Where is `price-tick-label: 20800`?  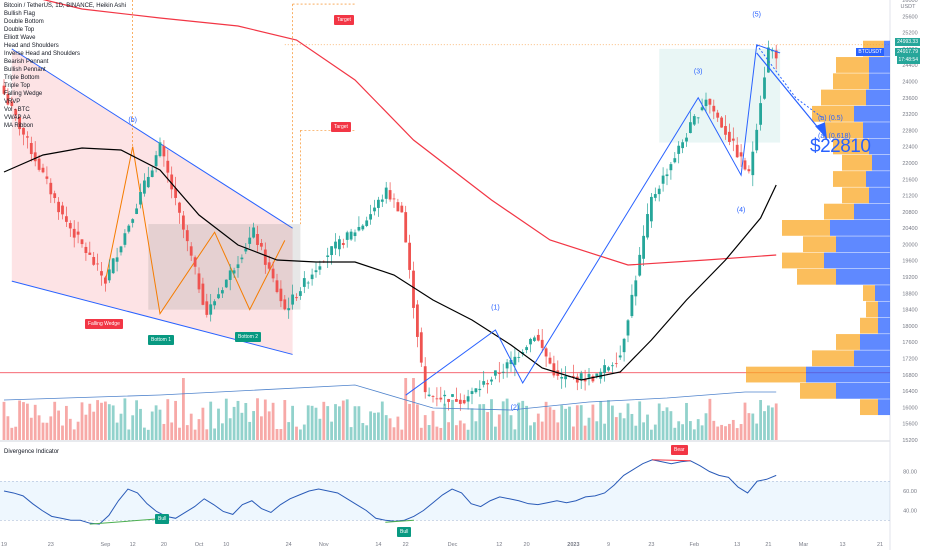 price-tick-label: 20800 is located at coordinates (909, 213).